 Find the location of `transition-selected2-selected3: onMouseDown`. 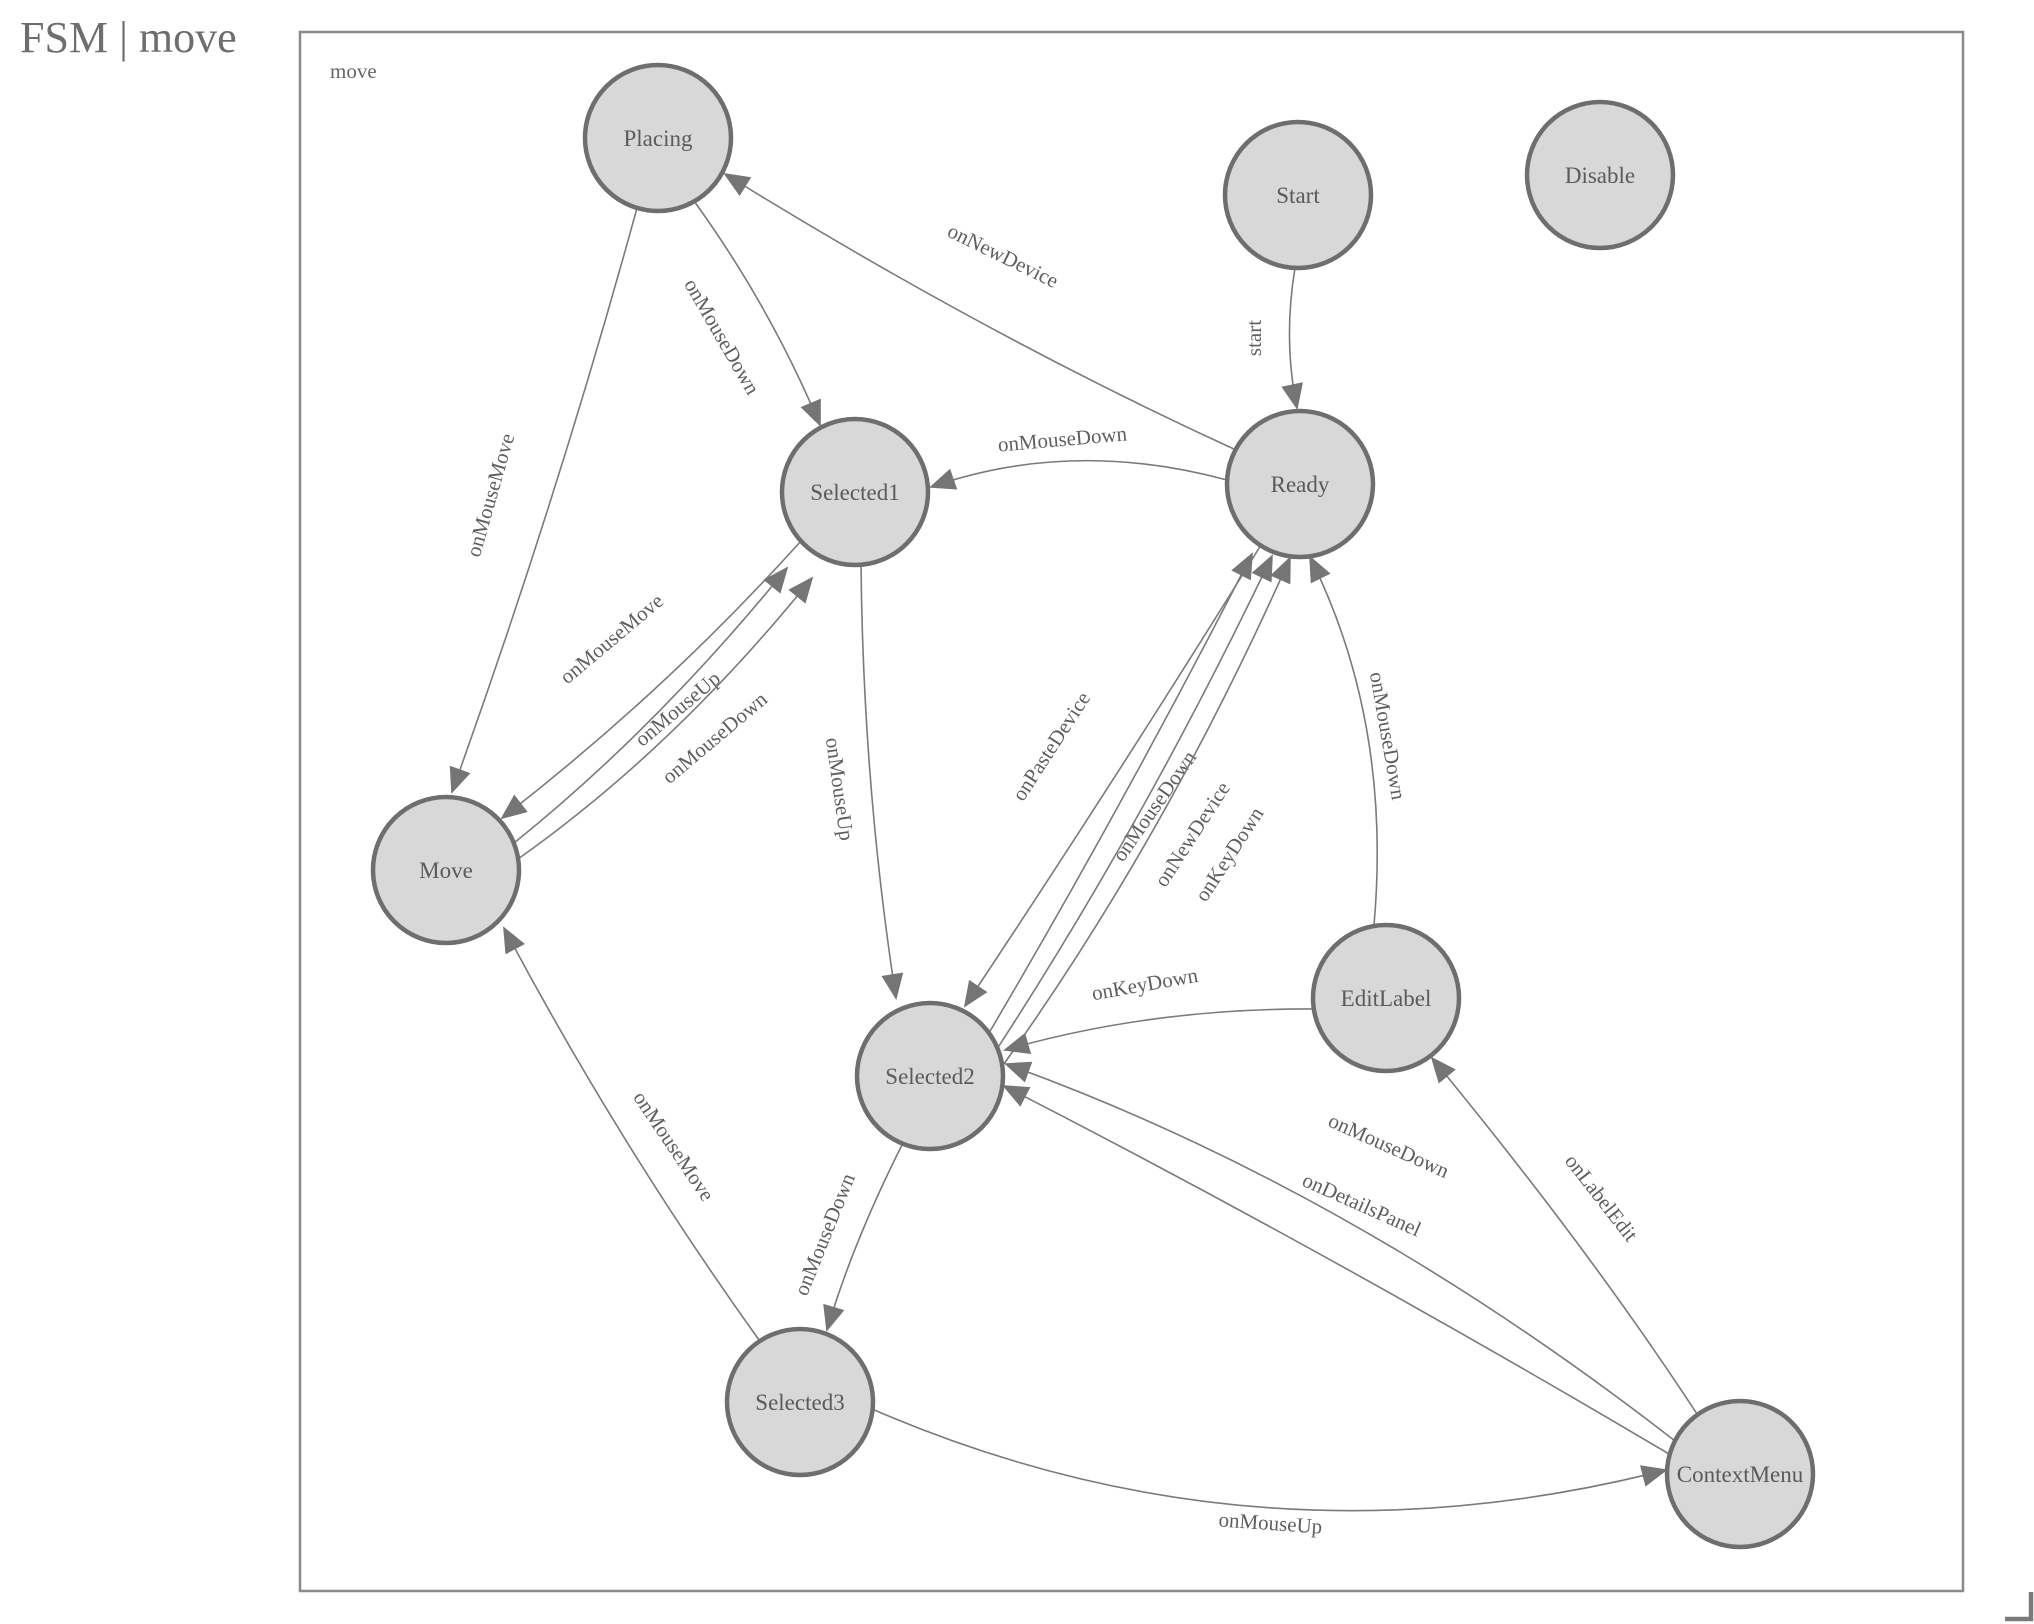

transition-selected2-selected3: onMouseDown is located at coordinates (846, 1237).